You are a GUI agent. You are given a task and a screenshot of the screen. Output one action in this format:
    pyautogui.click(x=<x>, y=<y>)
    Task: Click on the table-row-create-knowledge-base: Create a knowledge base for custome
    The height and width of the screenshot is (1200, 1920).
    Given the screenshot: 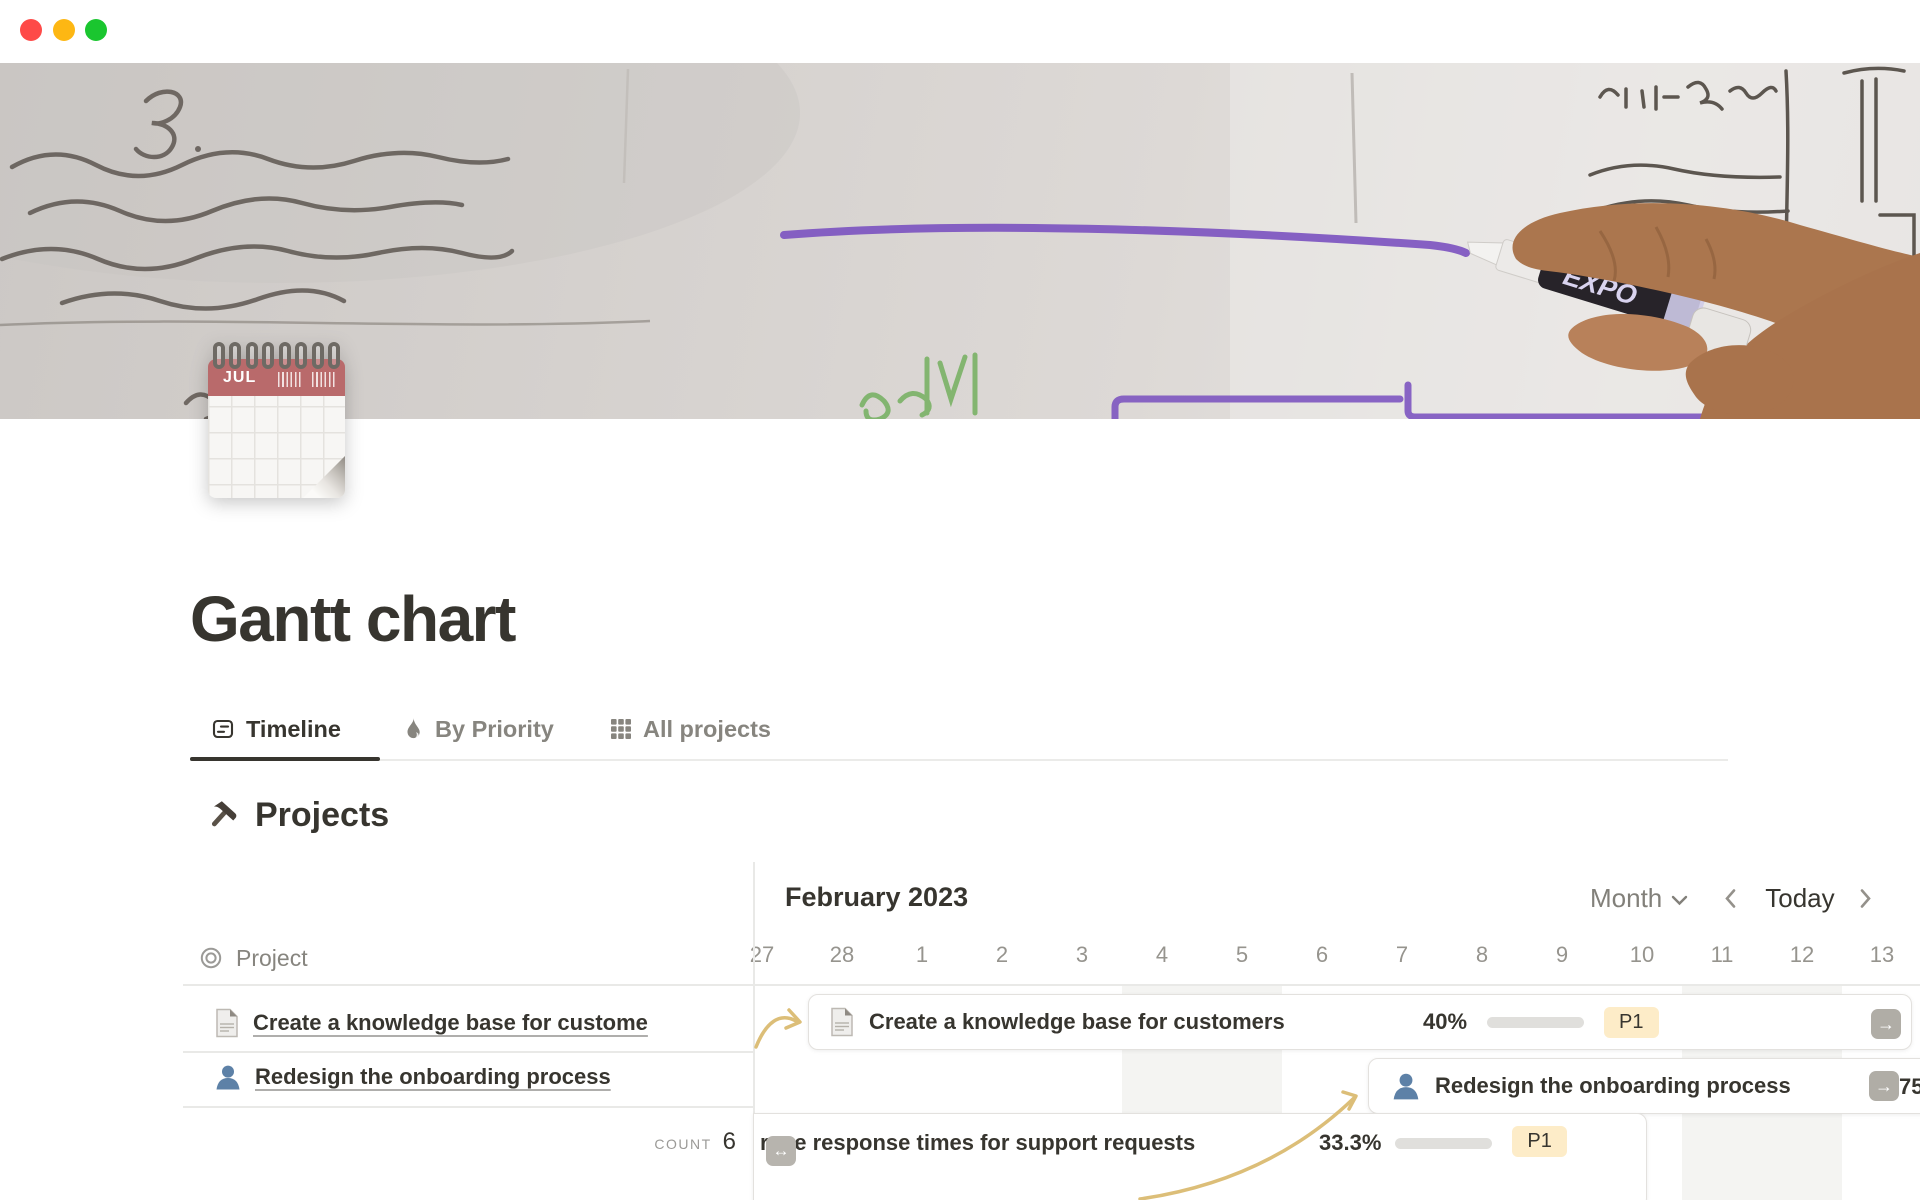 What is the action you would take?
    pyautogui.click(x=431, y=1023)
    